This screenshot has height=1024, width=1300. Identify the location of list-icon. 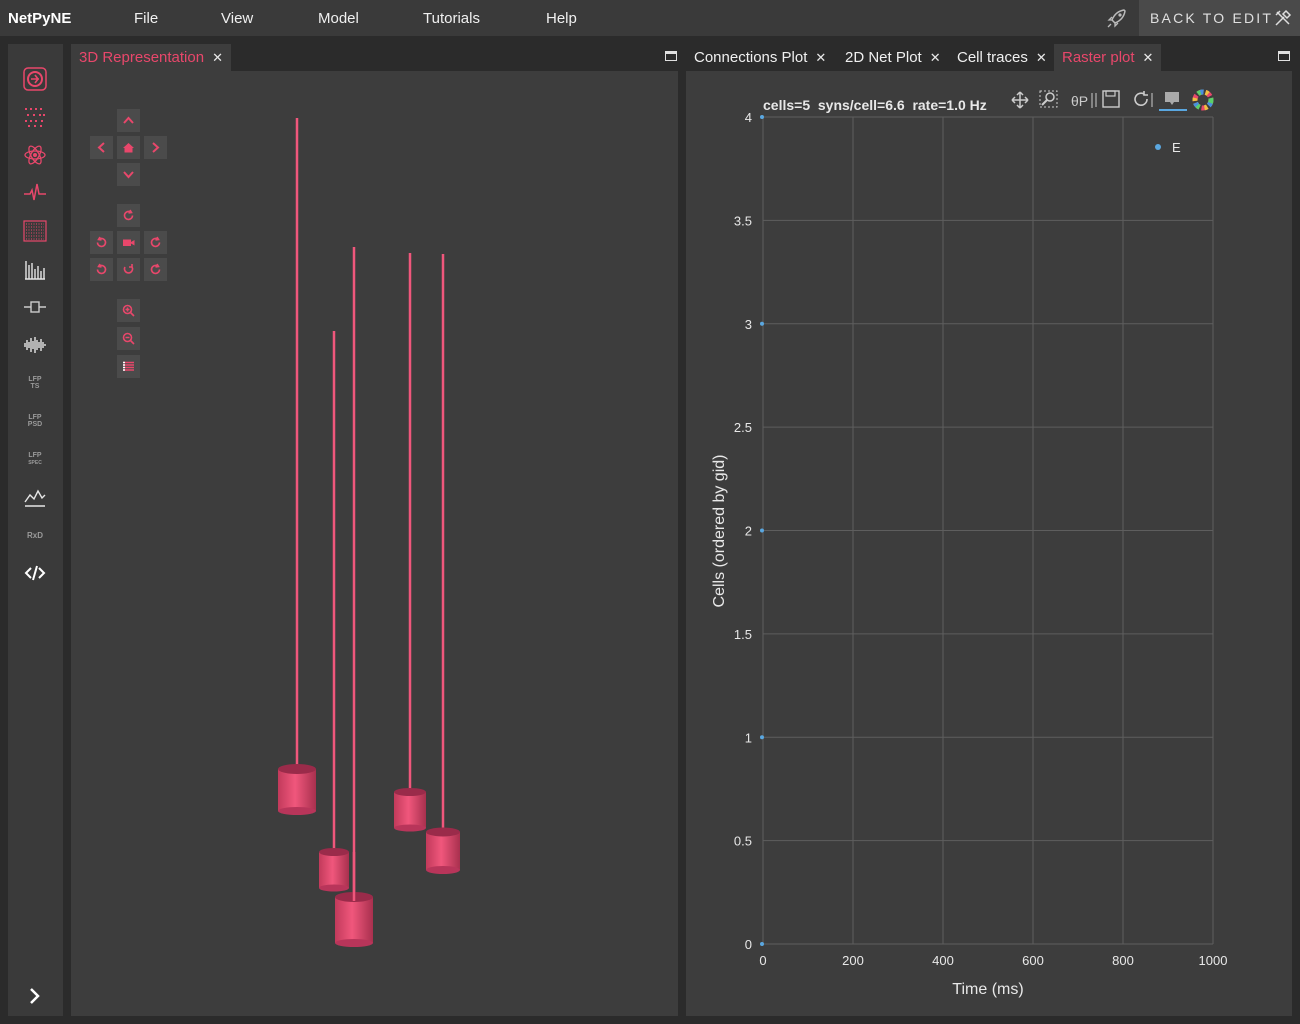
(128, 366).